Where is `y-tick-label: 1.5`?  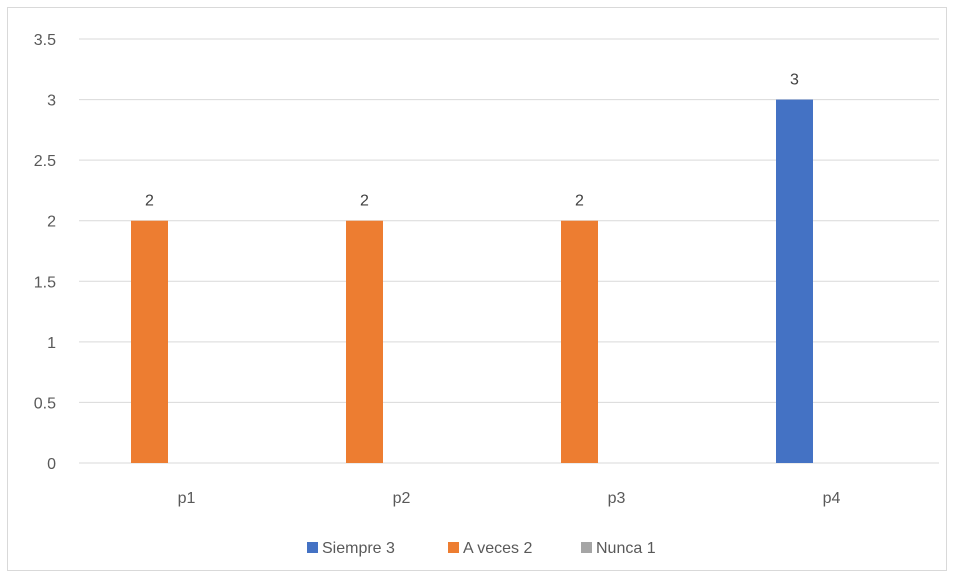
y-tick-label: 1.5 is located at coordinates (45, 282).